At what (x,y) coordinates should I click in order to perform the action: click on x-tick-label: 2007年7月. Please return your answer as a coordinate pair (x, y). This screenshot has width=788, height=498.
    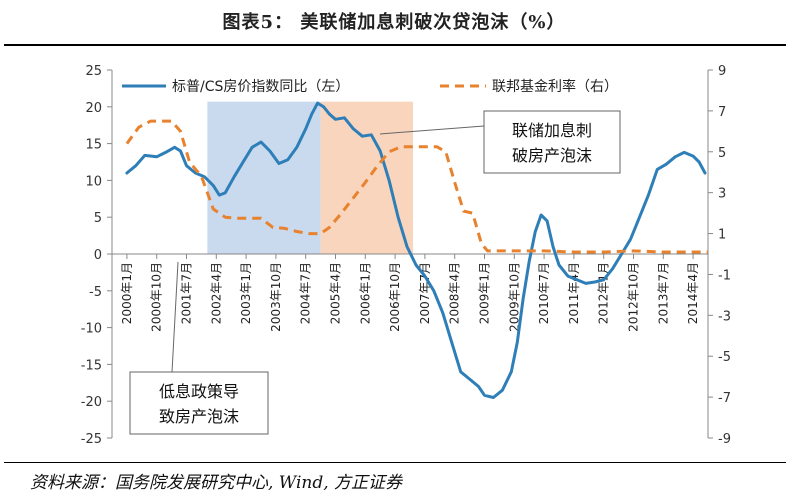
    Looking at the image, I should click on (425, 293).